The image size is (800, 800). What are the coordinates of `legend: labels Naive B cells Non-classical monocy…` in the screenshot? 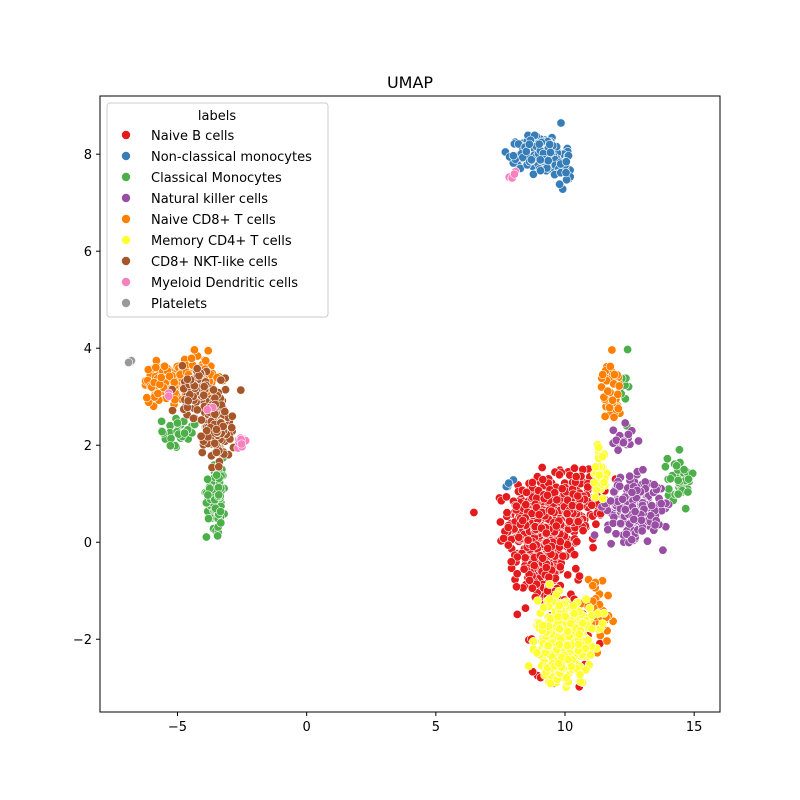 It's located at (217, 210).